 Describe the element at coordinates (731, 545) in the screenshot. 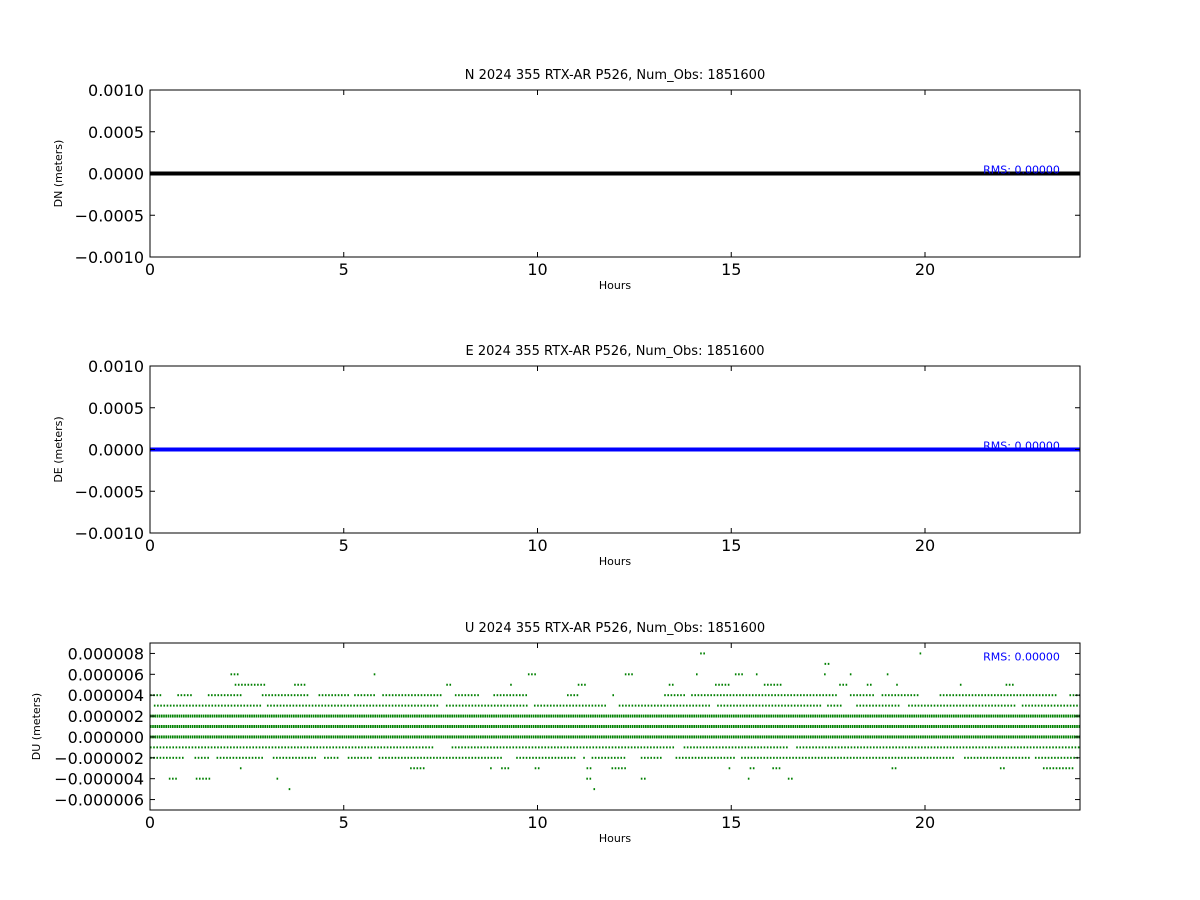

I see `x-tick-label: 15` at that location.